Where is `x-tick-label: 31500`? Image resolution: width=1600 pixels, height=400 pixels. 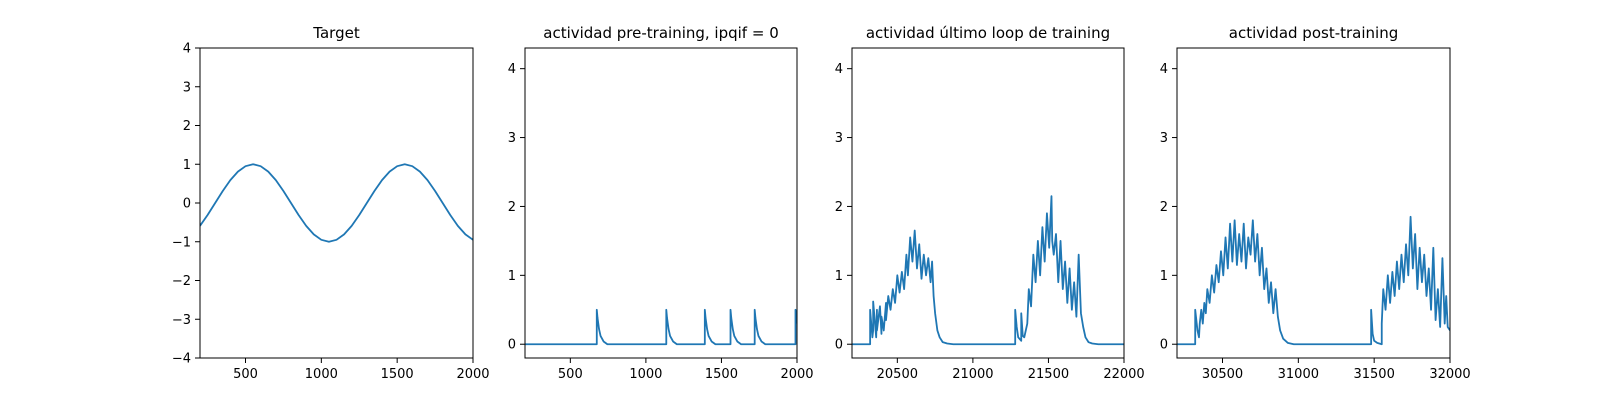
x-tick-label: 31500 is located at coordinates (1373, 374).